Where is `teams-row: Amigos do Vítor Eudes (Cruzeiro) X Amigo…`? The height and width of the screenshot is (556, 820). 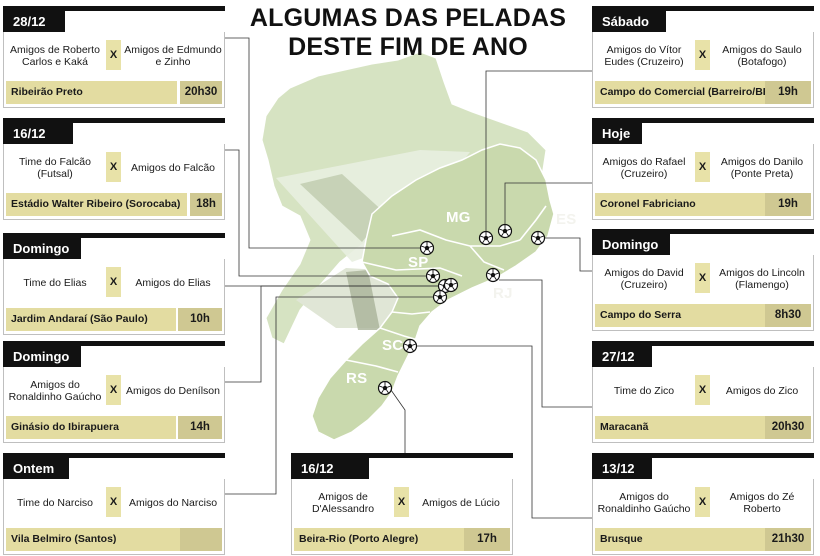
teams-row: Amigos do Vítor Eudes (Cruzeiro) X Amigo… is located at coordinates (703, 56).